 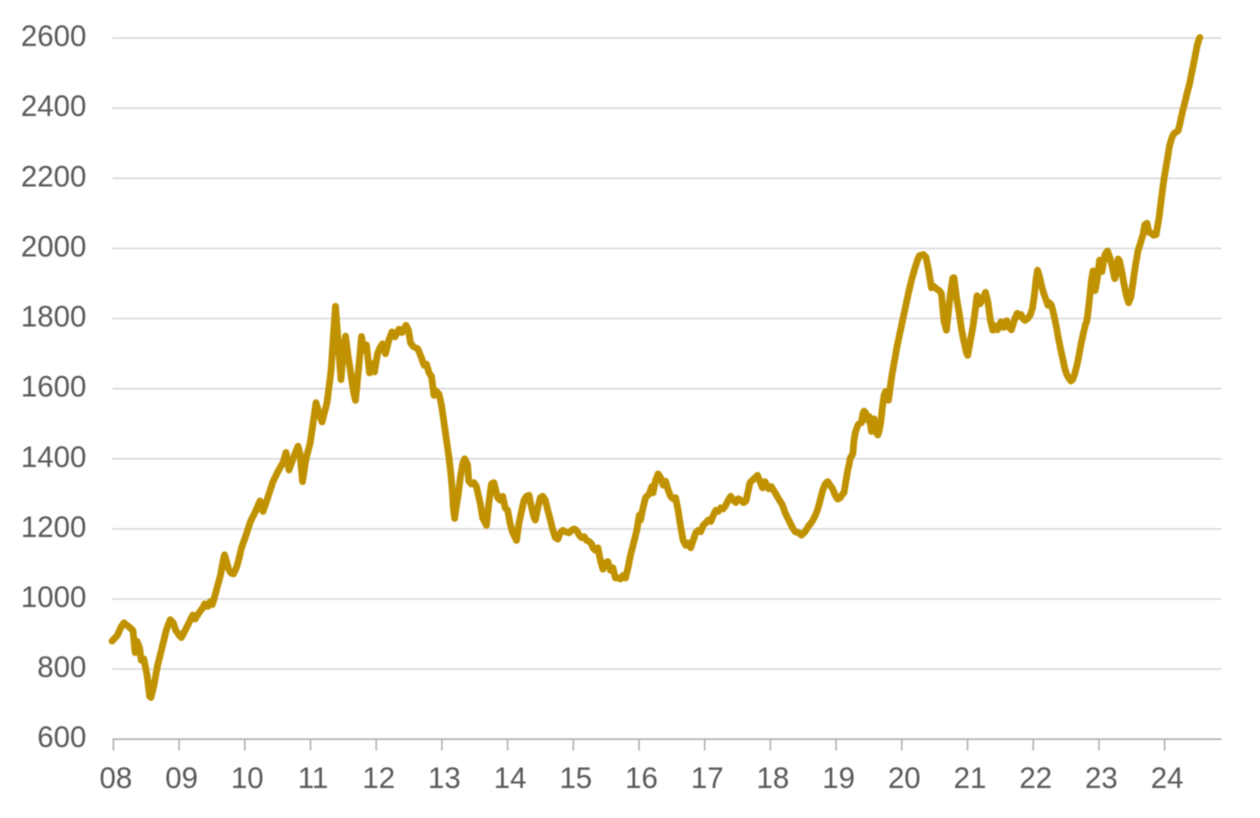 What do you see at coordinates (970, 778) in the screenshot?
I see `svg-text: 21` at bounding box center [970, 778].